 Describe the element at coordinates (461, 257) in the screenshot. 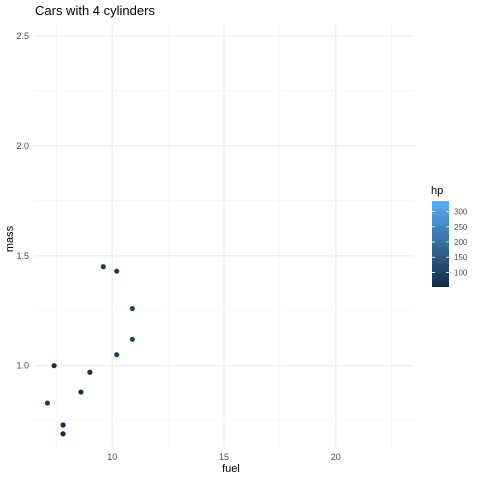

I see `legend-tick-label: 150` at that location.